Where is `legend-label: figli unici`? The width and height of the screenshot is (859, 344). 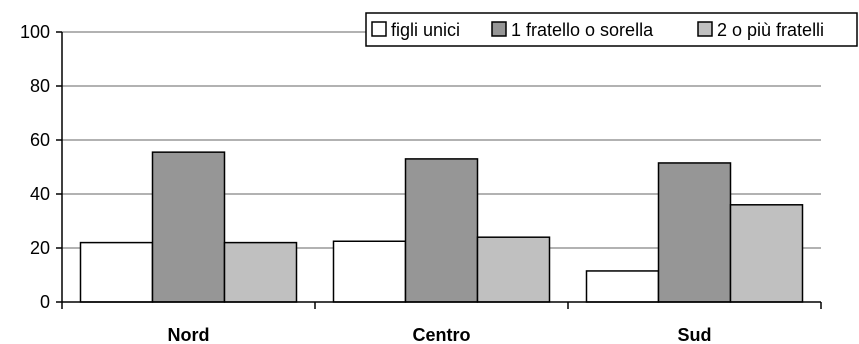 legend-label: figli unici is located at coordinates (425, 30).